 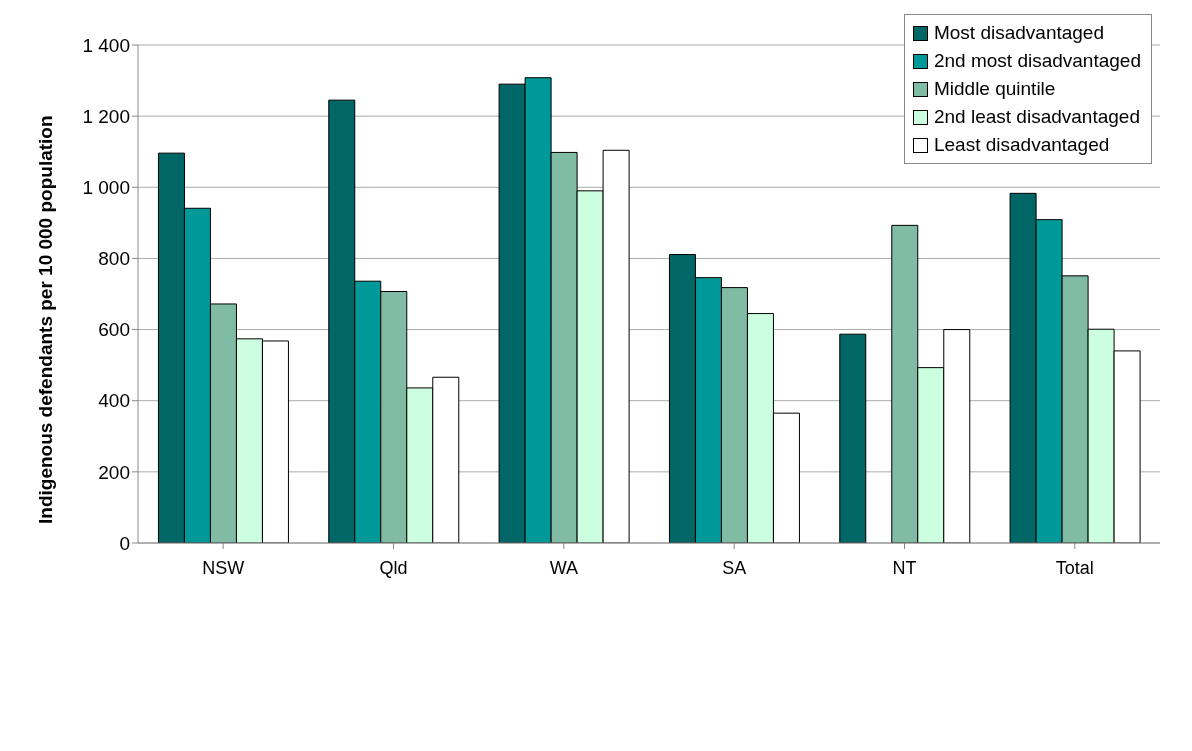 What do you see at coordinates (853, 438) in the screenshot?
I see `bar` at bounding box center [853, 438].